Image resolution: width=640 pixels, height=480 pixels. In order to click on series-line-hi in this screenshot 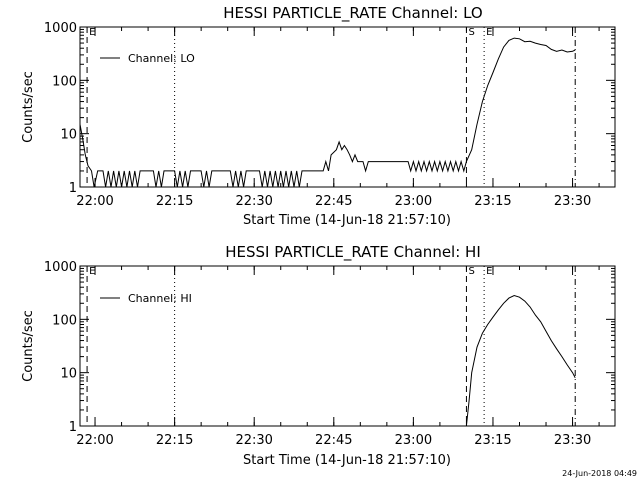, I will do `click(520, 360)`.